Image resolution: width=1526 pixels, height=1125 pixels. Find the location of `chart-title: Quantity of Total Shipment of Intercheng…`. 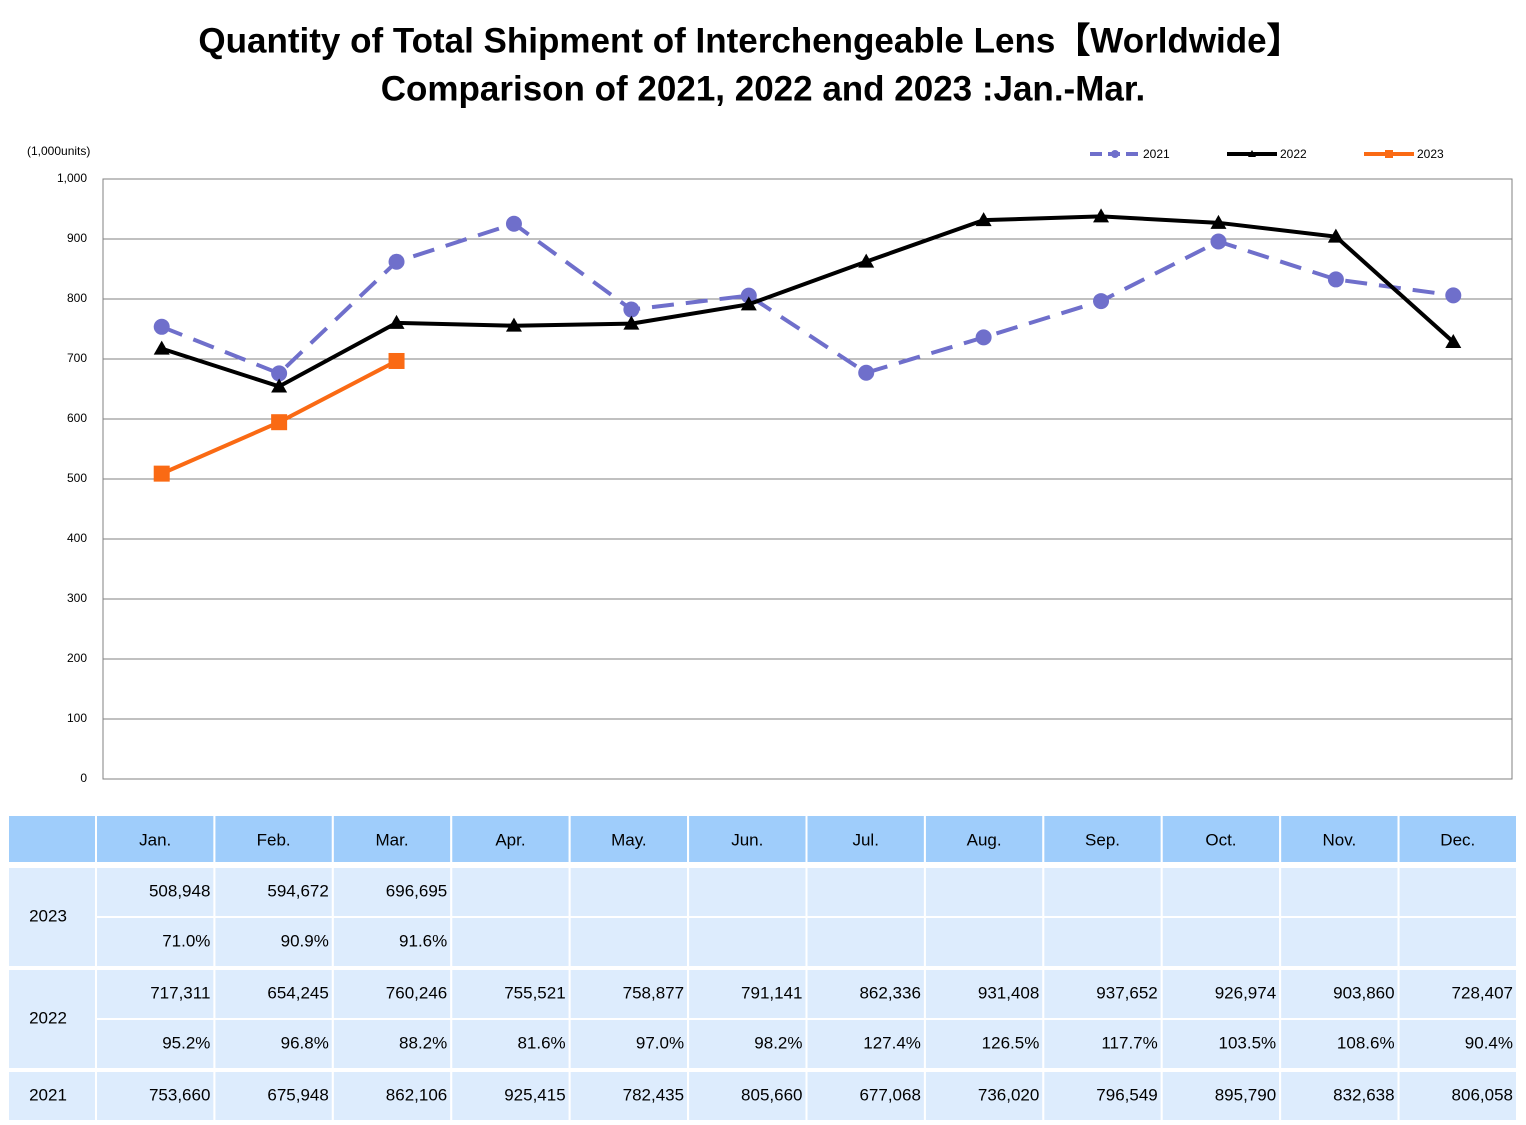

chart-title: Quantity of Total Shipment of Intercheng… is located at coordinates (749, 40).